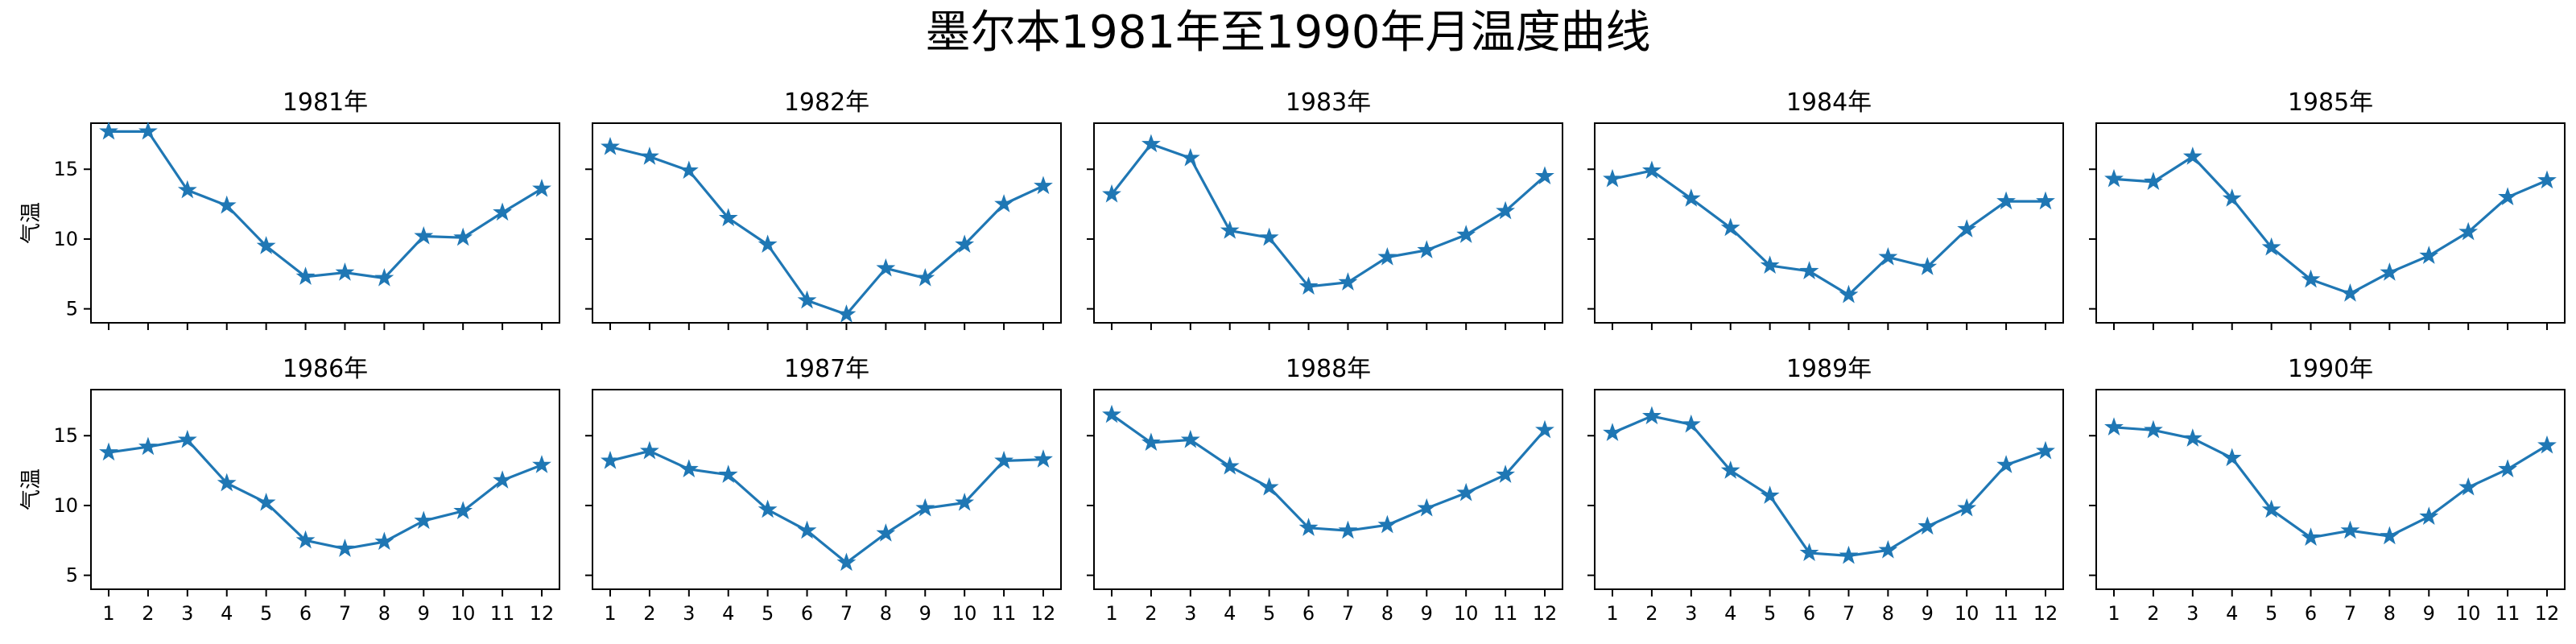 Image resolution: width=2576 pixels, height=644 pixels. Describe the element at coordinates (289, 209) in the screenshot. I see `subplot-1: 1981年 5 10 15 气温` at that location.